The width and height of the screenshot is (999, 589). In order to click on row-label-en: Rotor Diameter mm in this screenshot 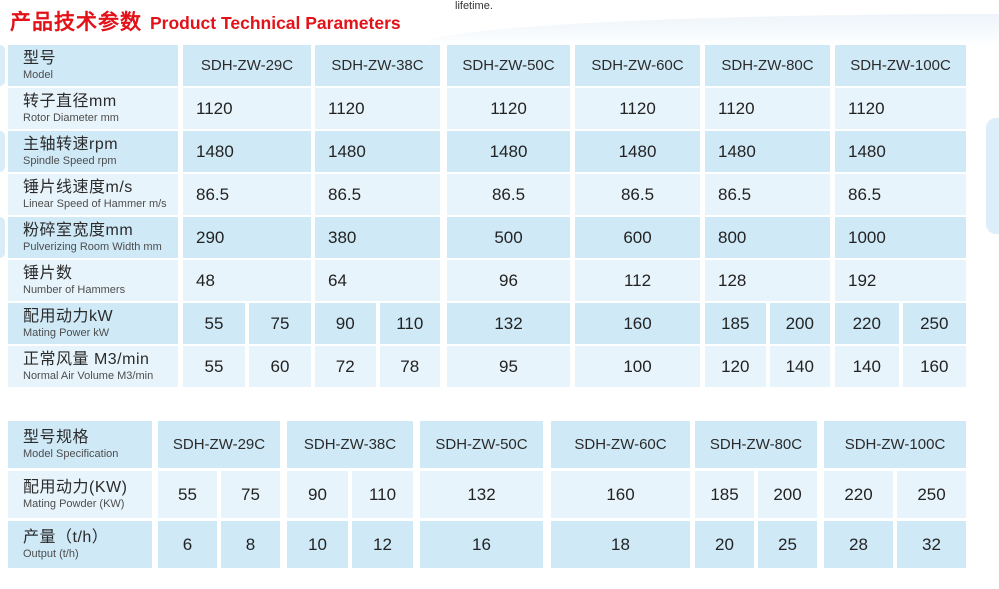, I will do `click(71, 118)`.